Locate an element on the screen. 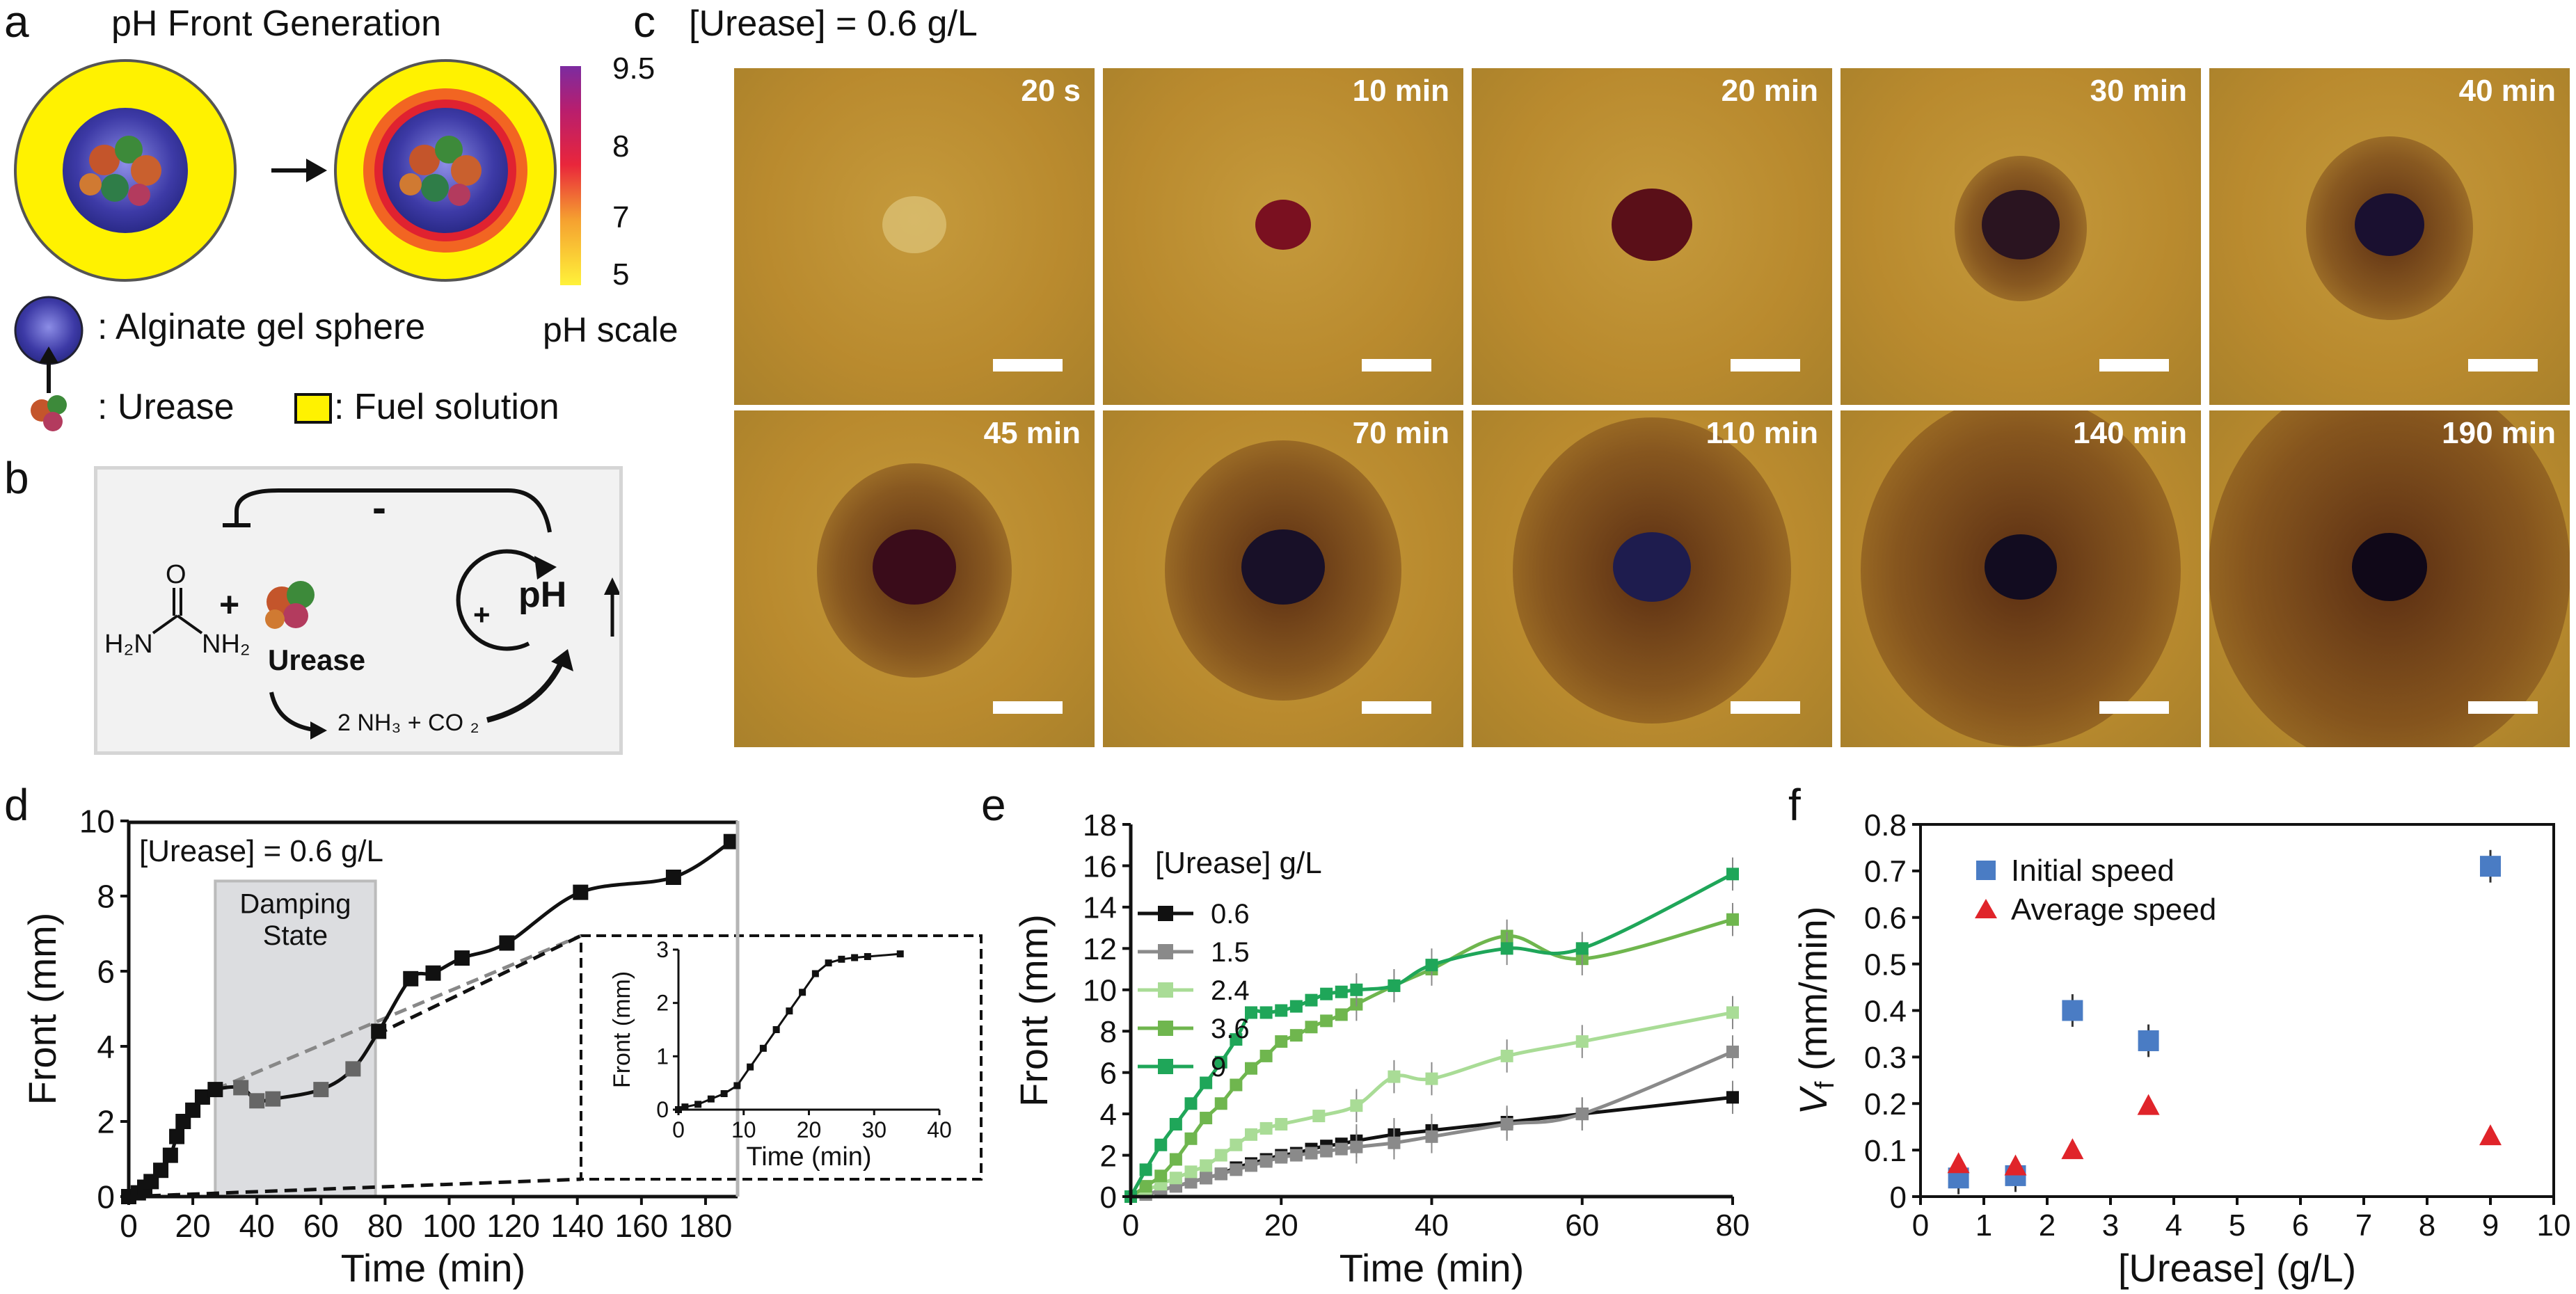 This screenshot has width=2576, height=1294. x-tick-label: 8 is located at coordinates (2427, 1225).